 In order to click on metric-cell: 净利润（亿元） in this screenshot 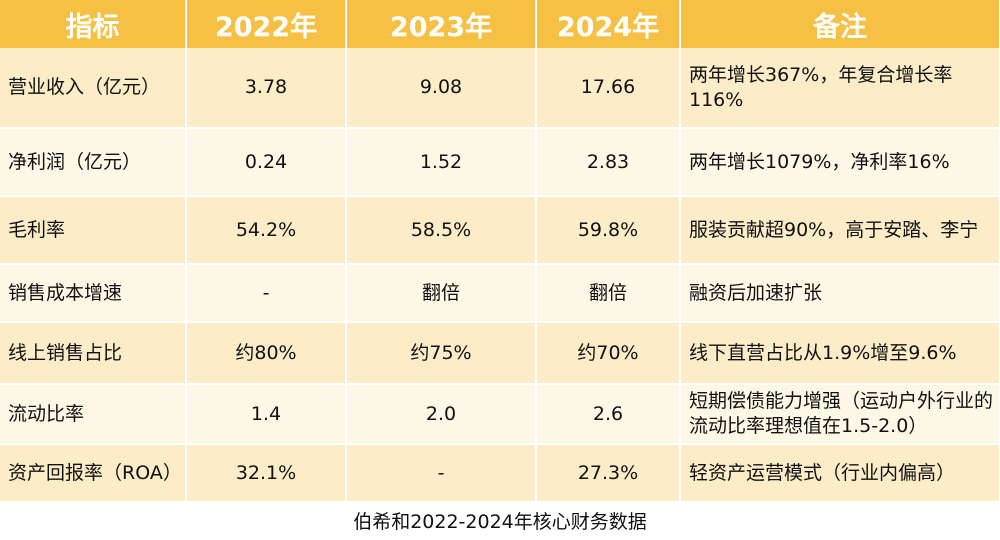, I will do `click(93, 162)`.